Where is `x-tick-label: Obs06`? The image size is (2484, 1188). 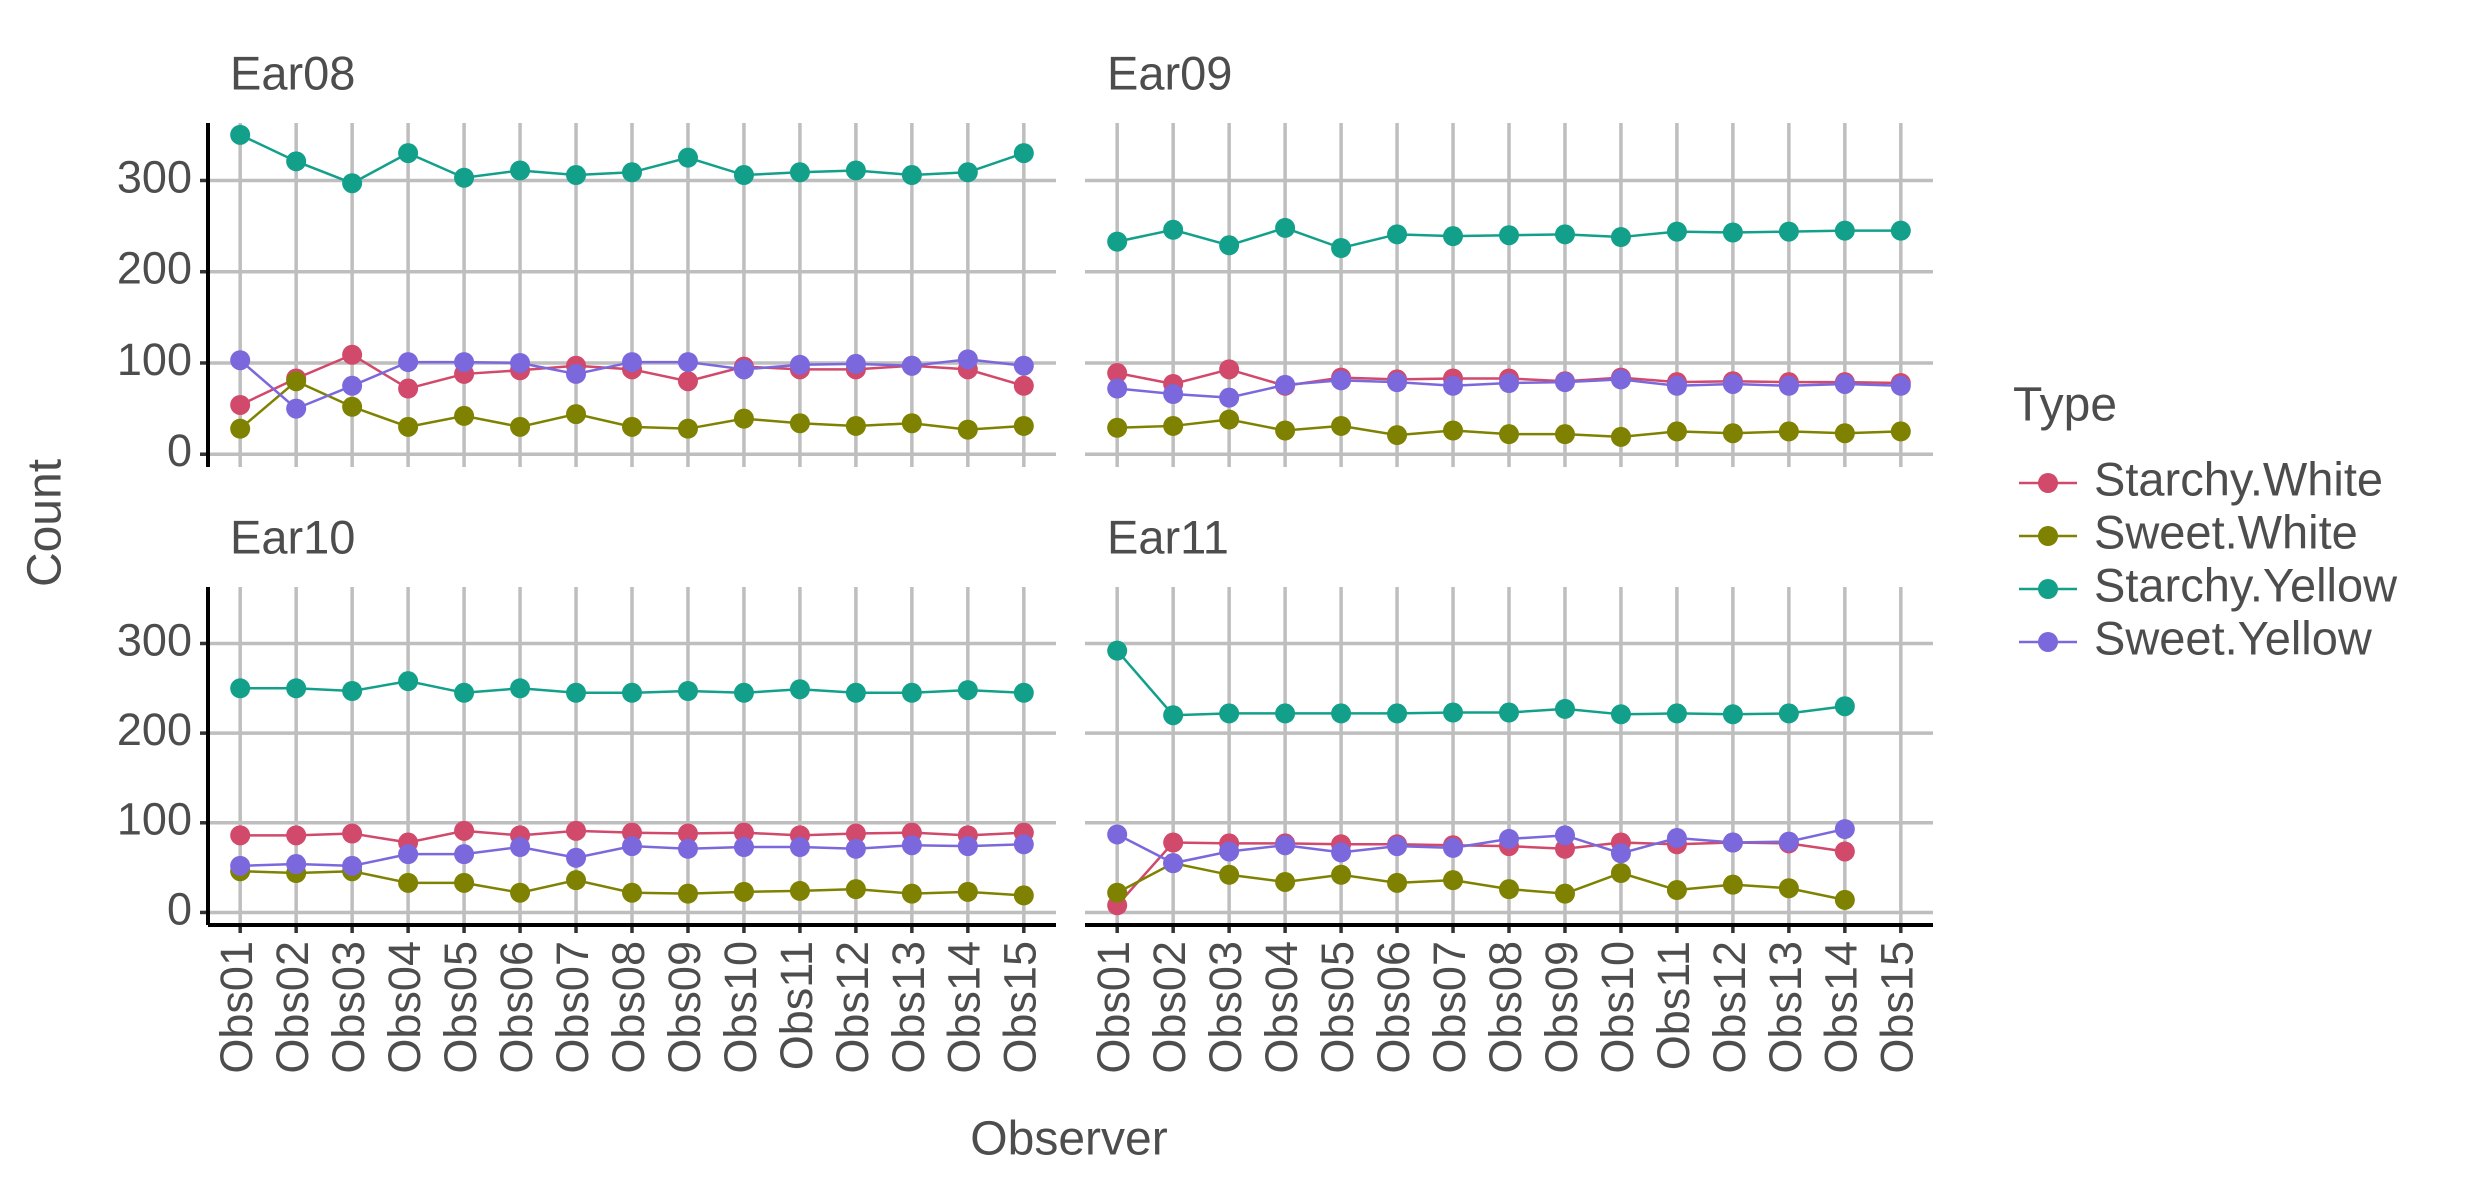
x-tick-label: Obs06 is located at coordinates (1393, 1007).